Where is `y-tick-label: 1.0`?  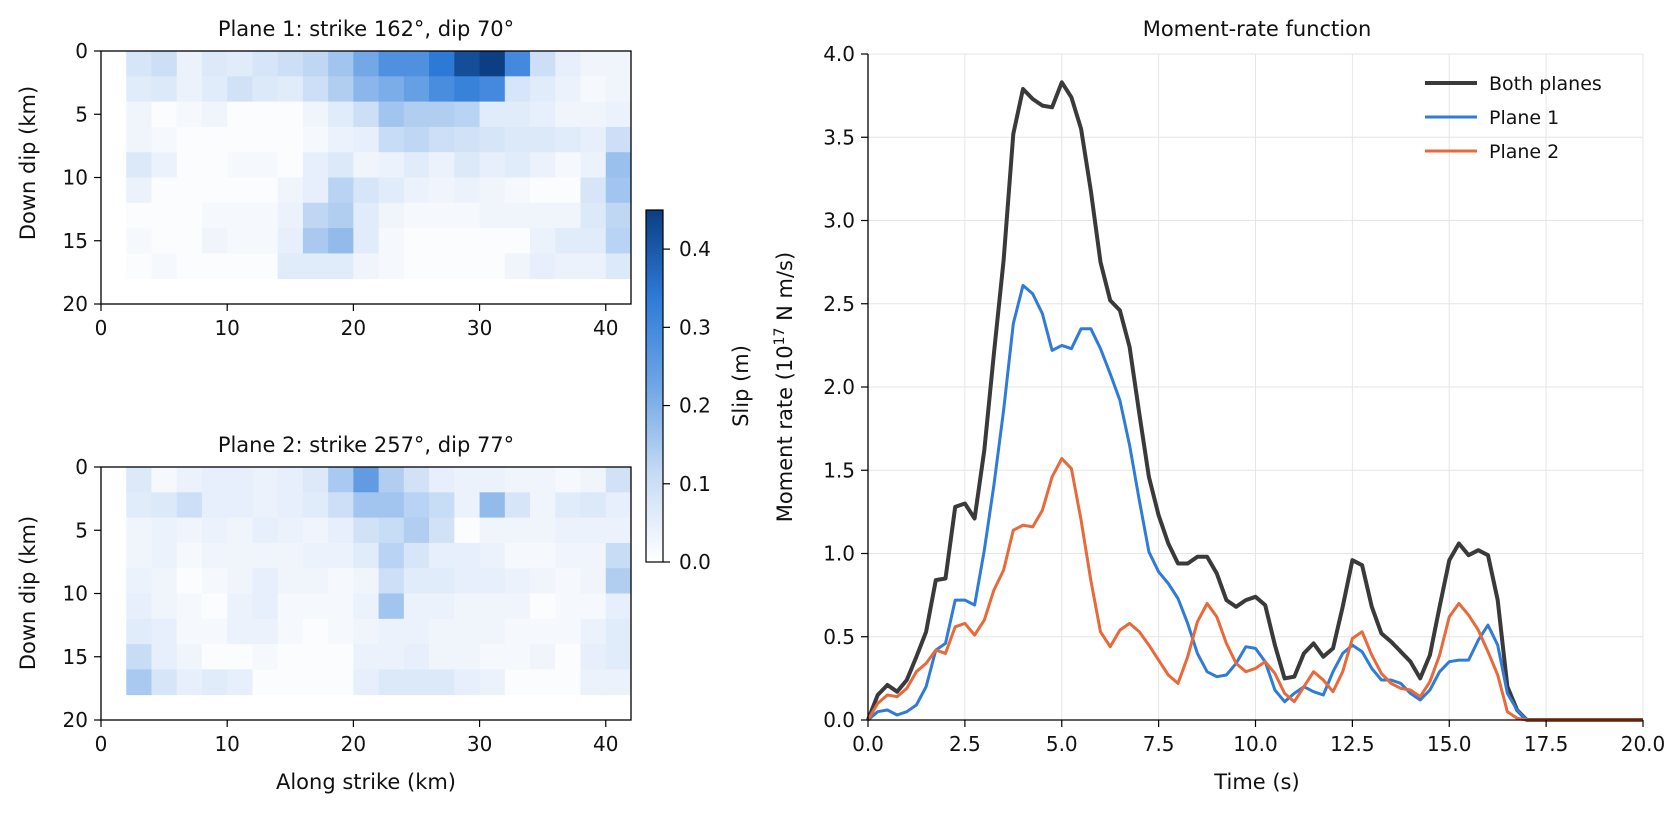 y-tick-label: 1.0 is located at coordinates (839, 554).